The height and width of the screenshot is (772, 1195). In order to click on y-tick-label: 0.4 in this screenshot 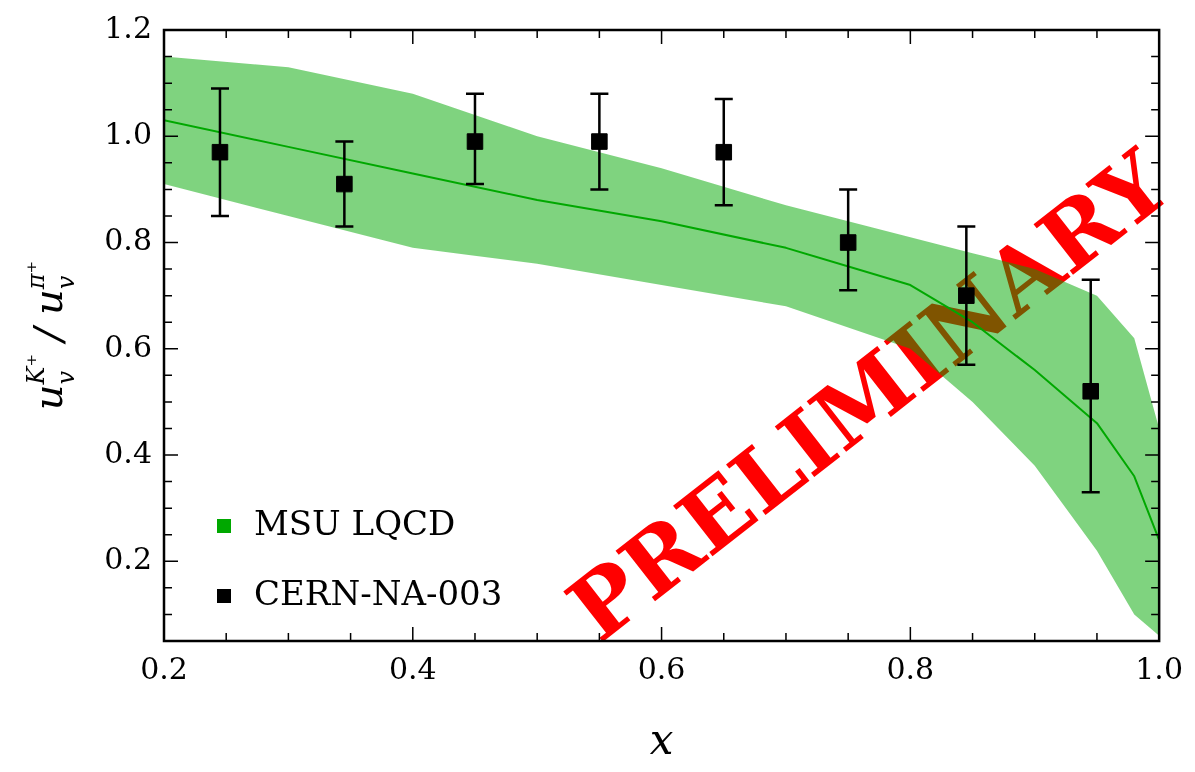, I will do `click(128, 452)`.